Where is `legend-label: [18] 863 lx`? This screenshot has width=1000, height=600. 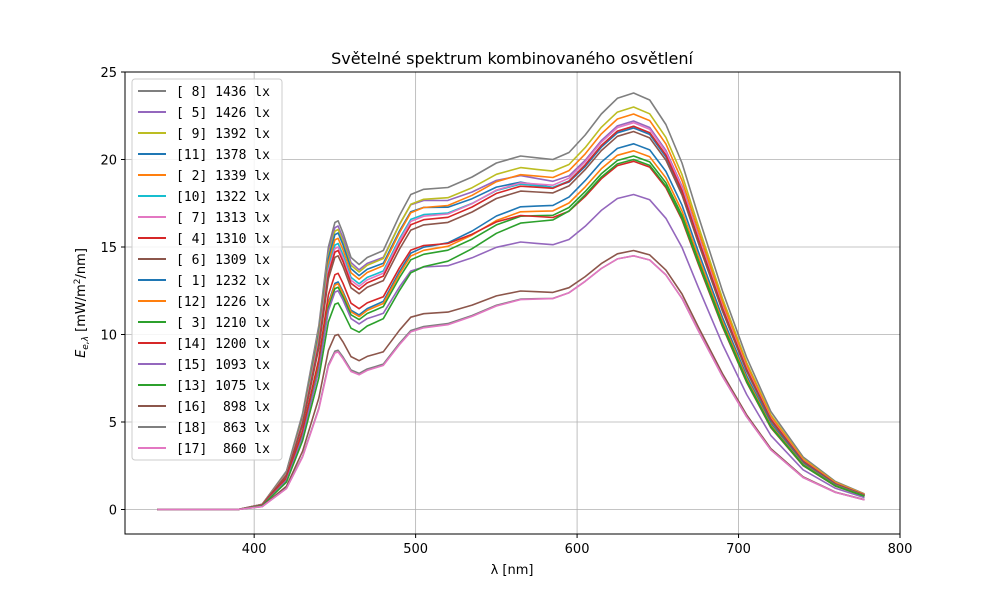 legend-label: [18] 863 lx is located at coordinates (223, 428).